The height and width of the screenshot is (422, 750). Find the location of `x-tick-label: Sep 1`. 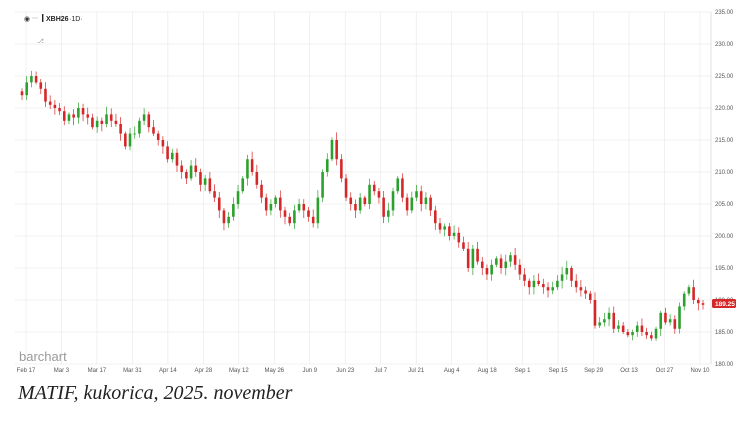

x-tick-label: Sep 1 is located at coordinates (523, 371).